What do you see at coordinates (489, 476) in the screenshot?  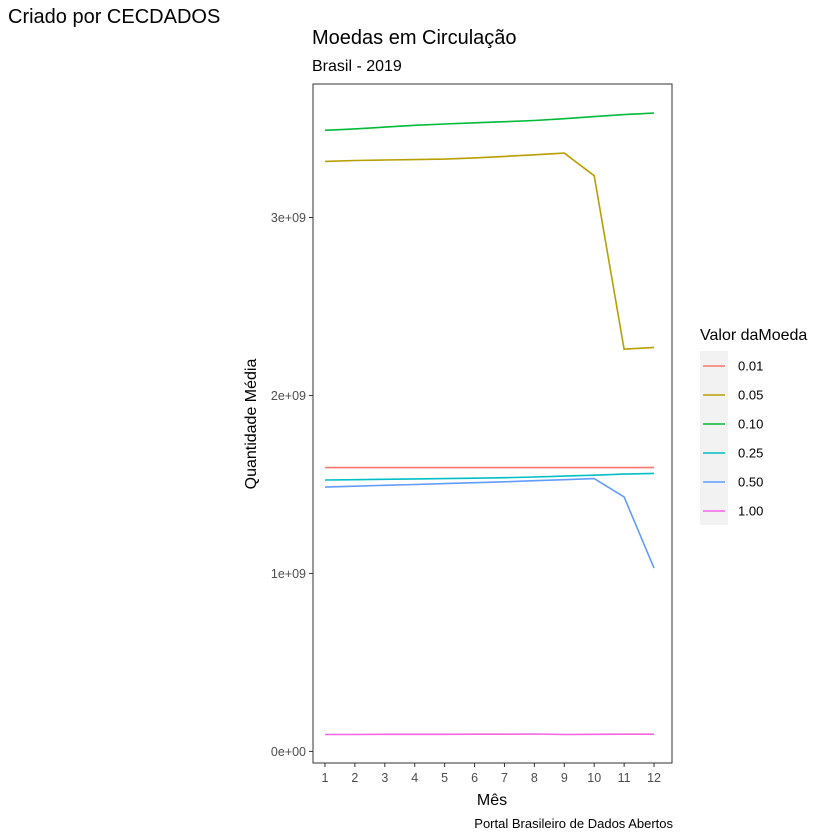 I see `series-line-0.25` at bounding box center [489, 476].